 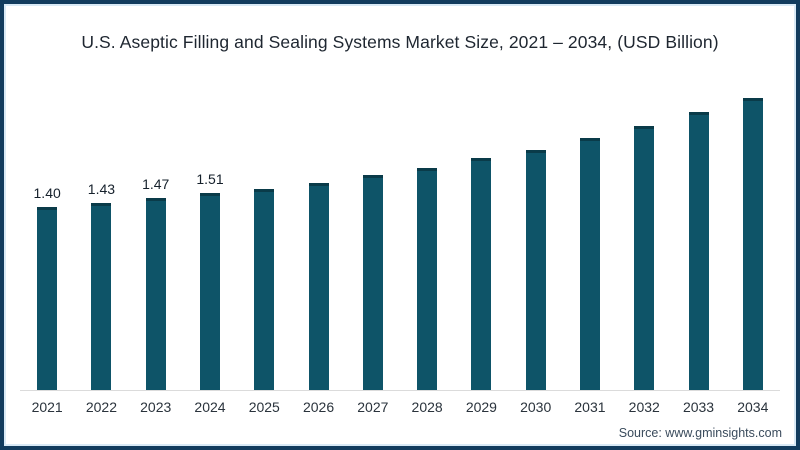 What do you see at coordinates (535, 270) in the screenshot?
I see `bar-2030` at bounding box center [535, 270].